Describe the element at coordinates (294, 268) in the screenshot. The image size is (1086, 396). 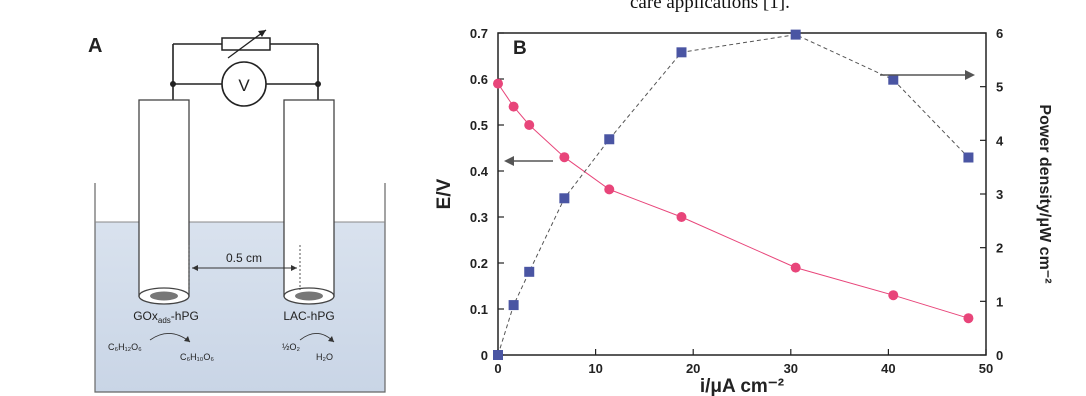
I see `distance-arrow-right` at that location.